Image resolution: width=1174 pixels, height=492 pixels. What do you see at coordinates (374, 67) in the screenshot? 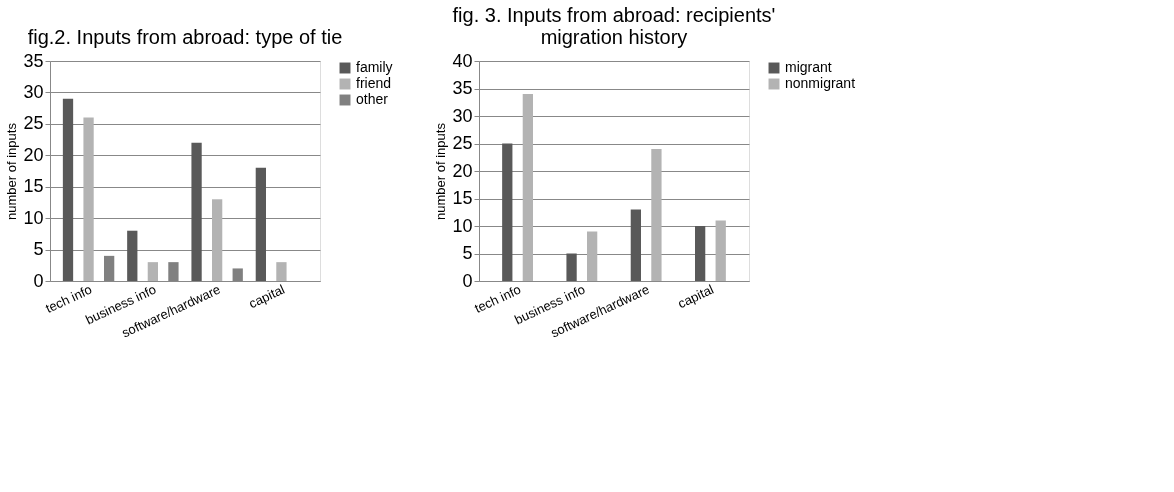
I see `legend-label: family` at bounding box center [374, 67].